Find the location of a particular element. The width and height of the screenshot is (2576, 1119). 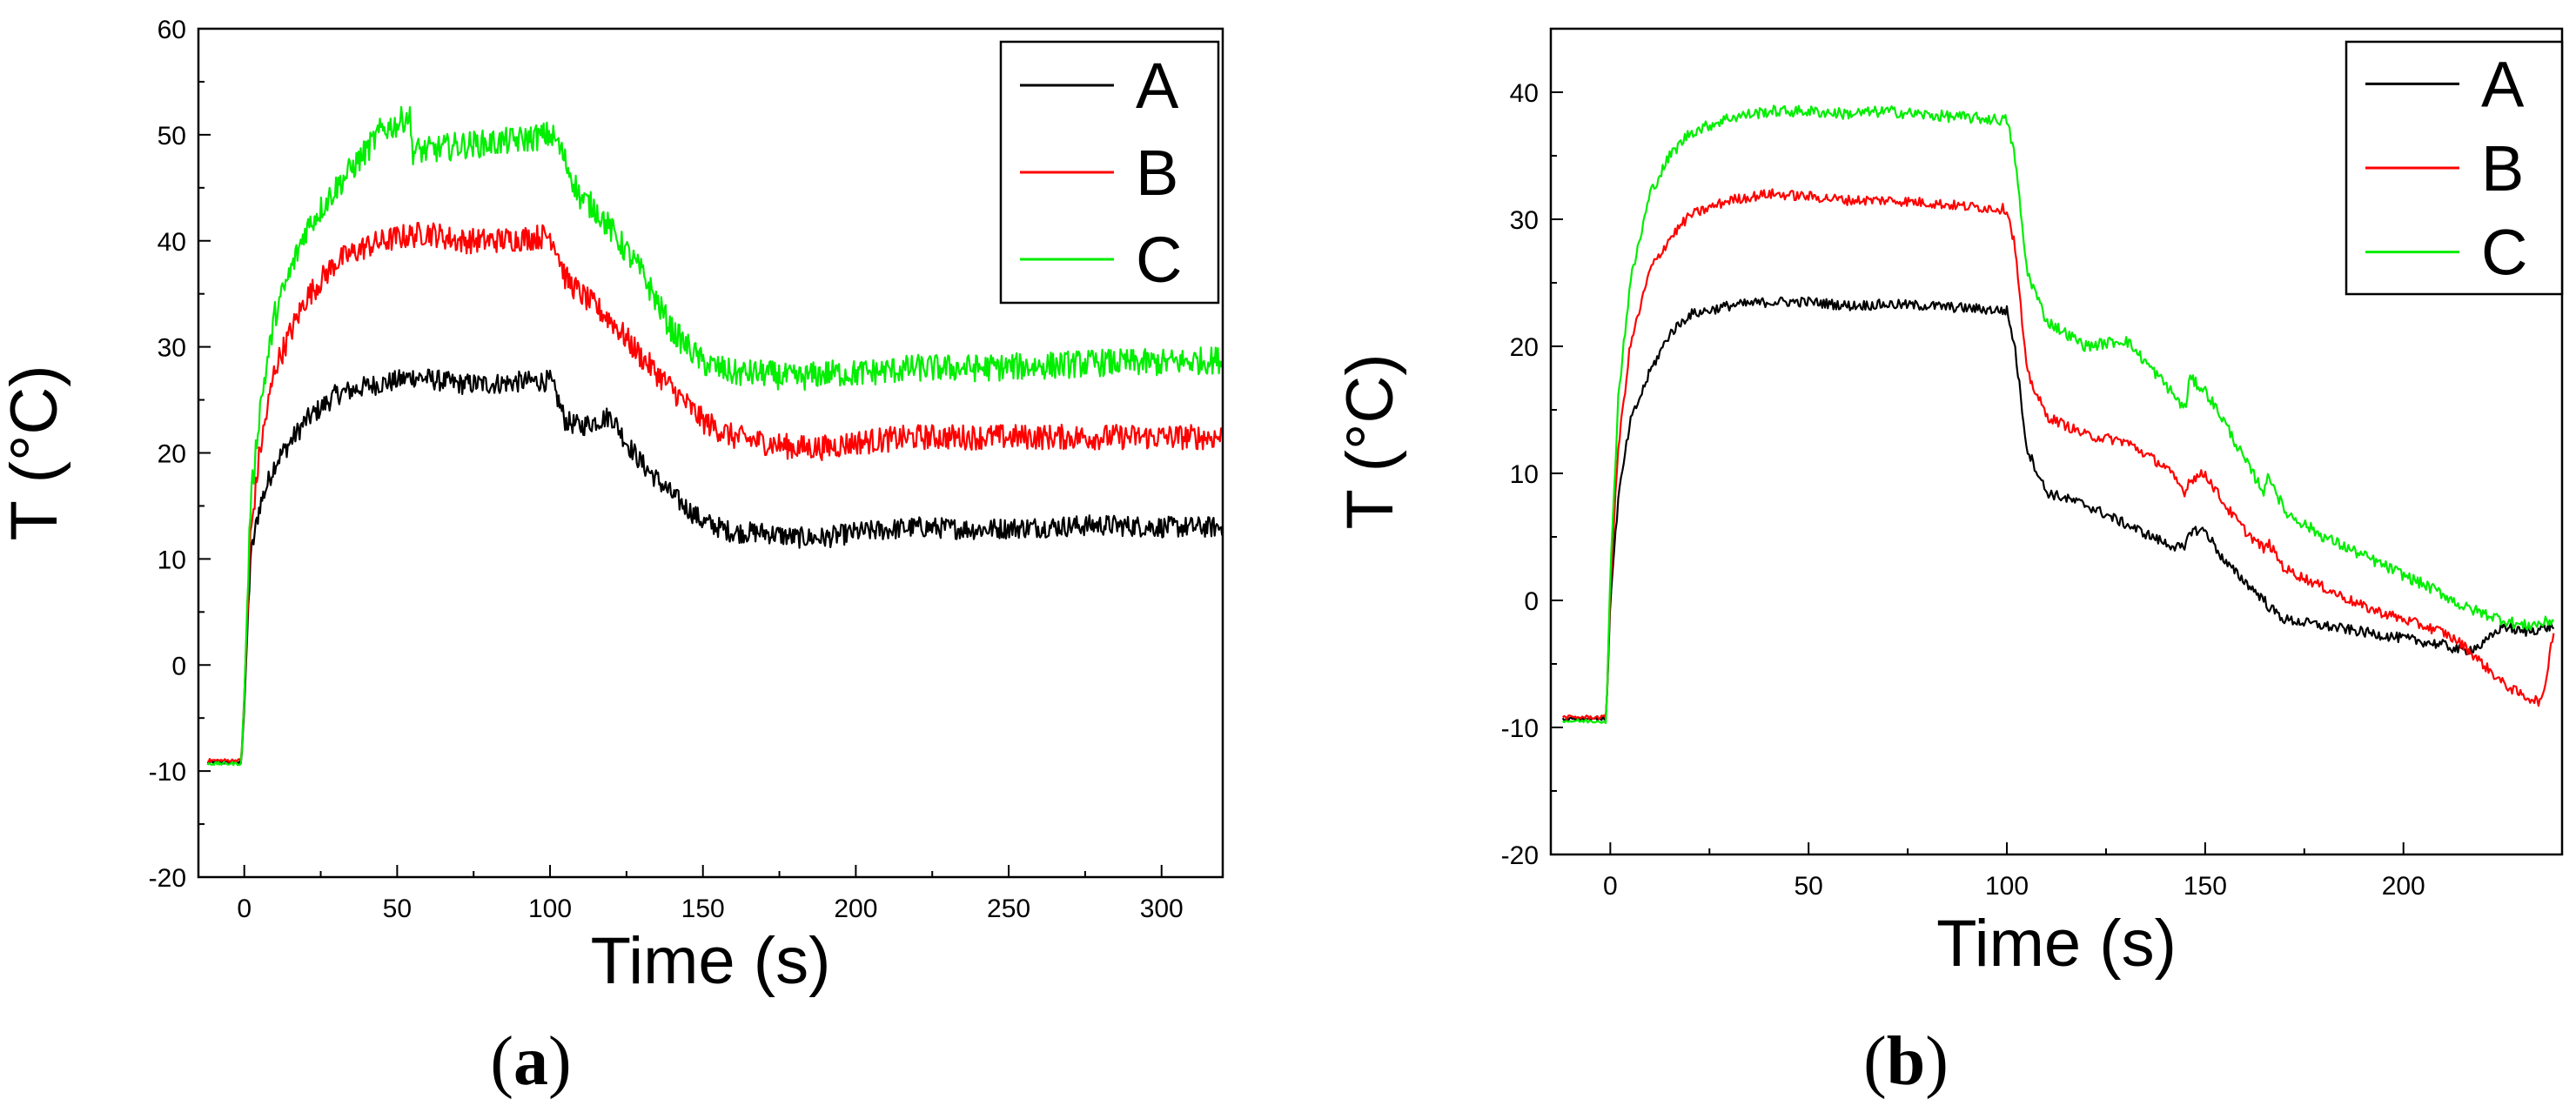

y-tick-label: 60 is located at coordinates (172, 30).